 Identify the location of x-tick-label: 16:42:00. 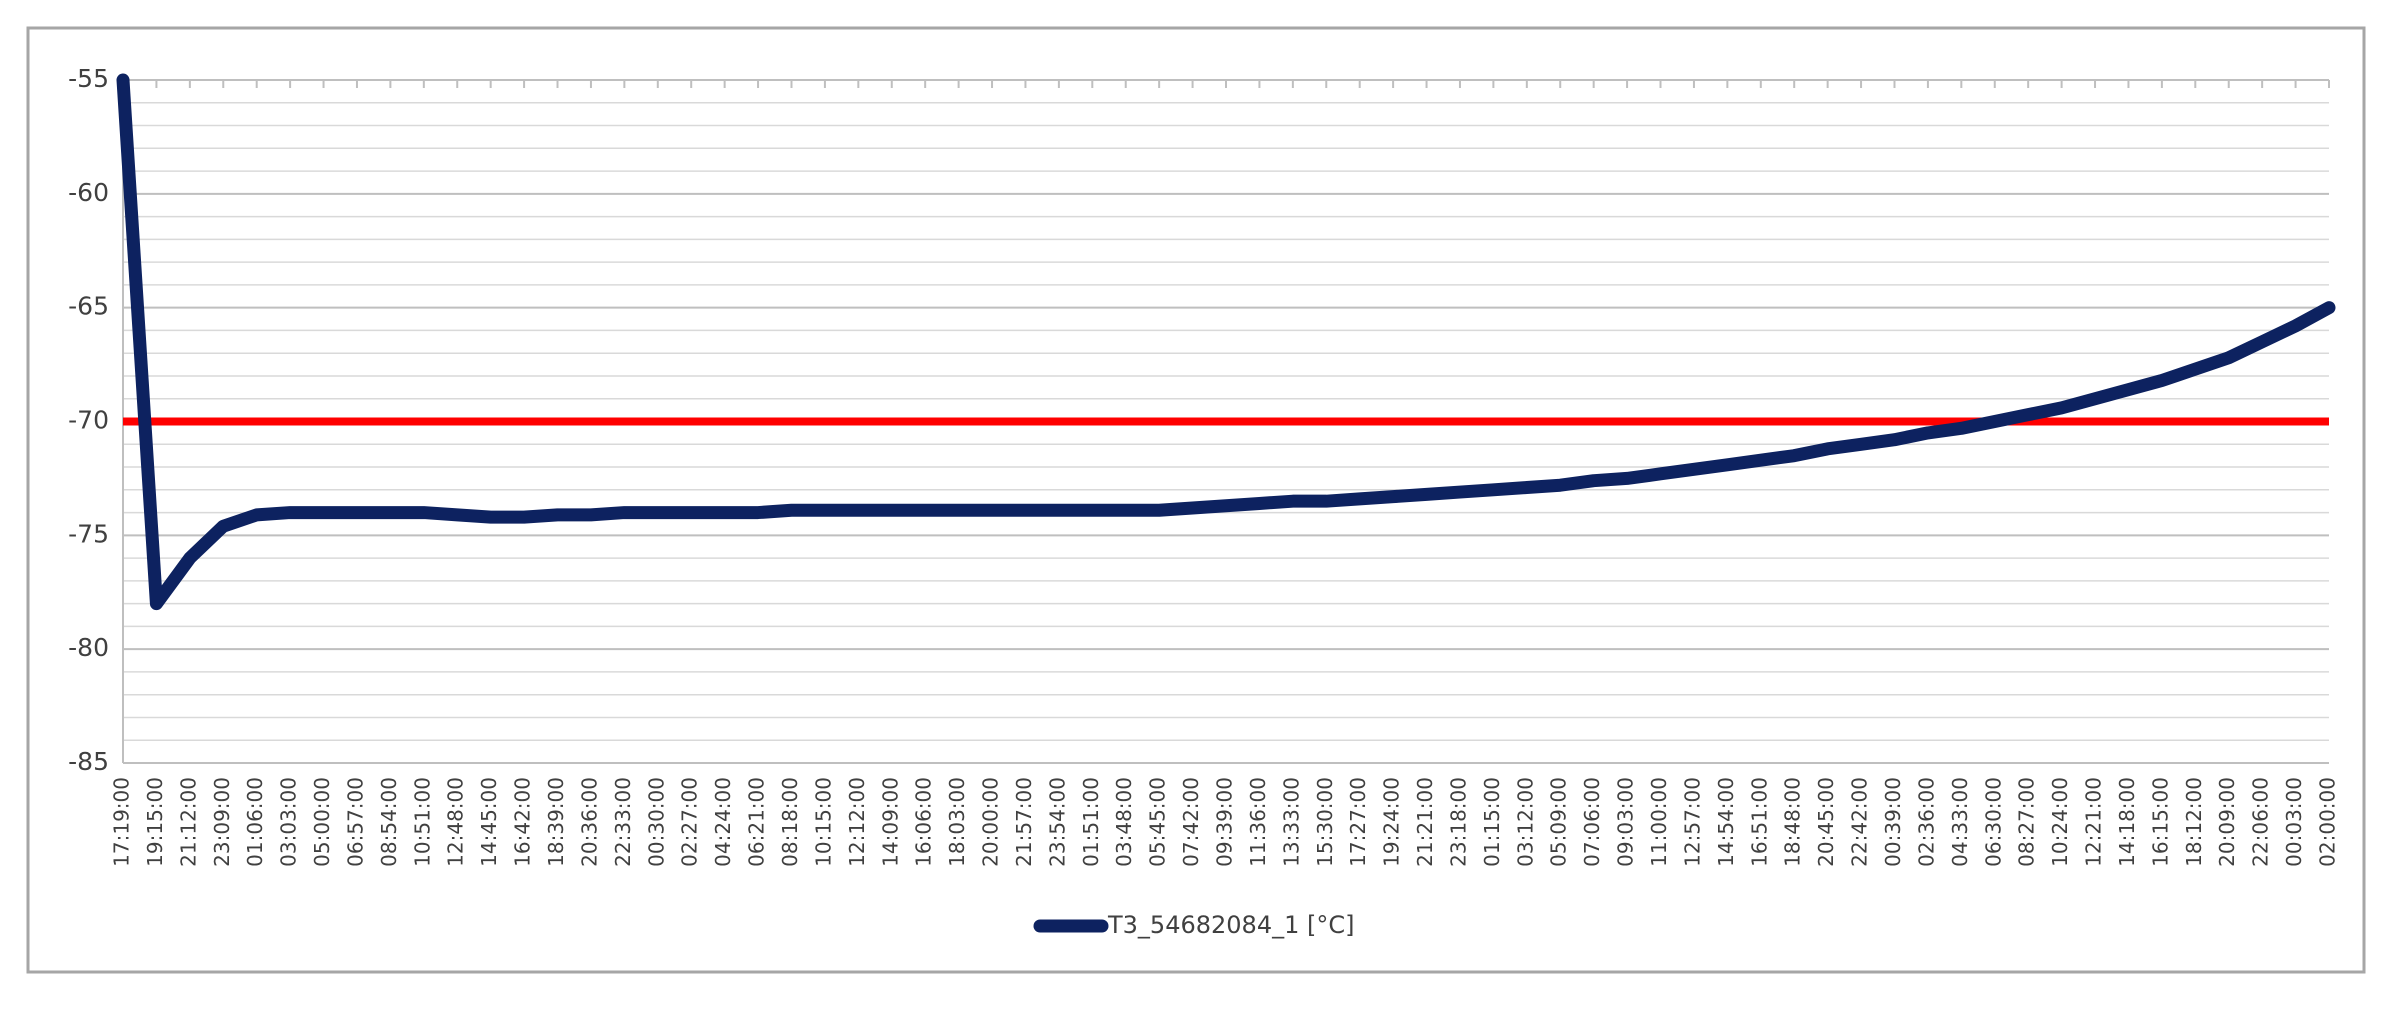
(523, 822).